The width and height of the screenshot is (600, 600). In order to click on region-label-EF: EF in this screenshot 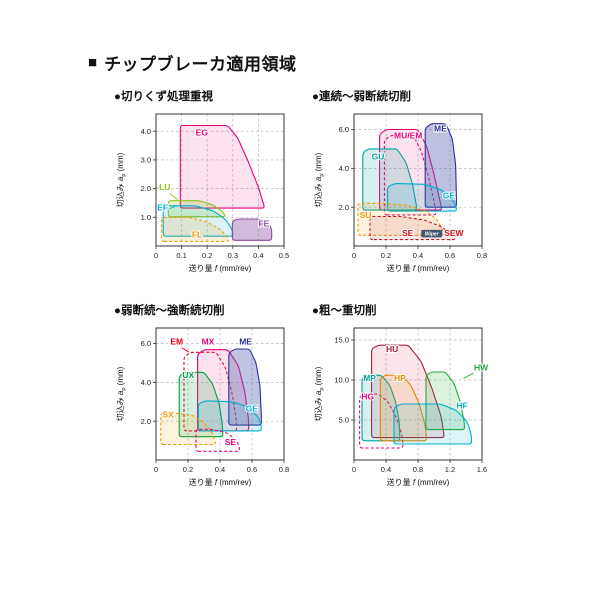, I will do `click(162, 207)`.